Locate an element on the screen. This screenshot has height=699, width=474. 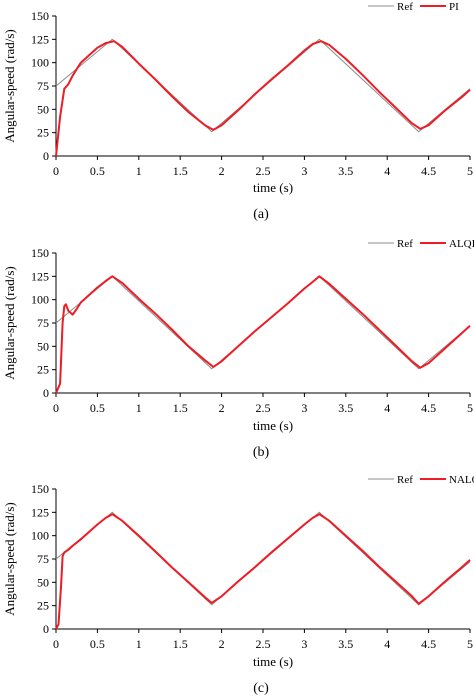
legend: Ref PI is located at coordinates (413, 7).